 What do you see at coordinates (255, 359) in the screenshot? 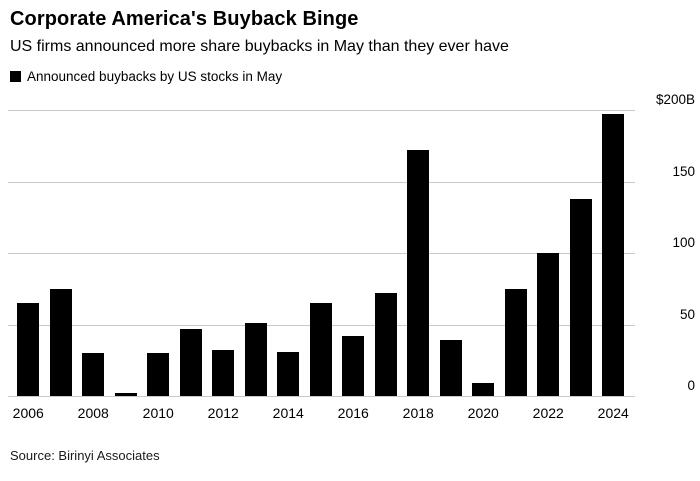
I see `bar-2013` at bounding box center [255, 359].